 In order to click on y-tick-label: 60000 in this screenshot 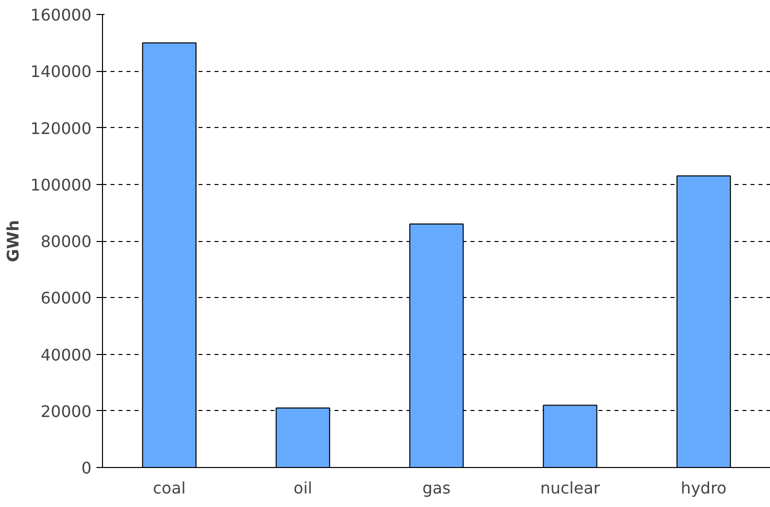, I will do `click(66, 298)`.